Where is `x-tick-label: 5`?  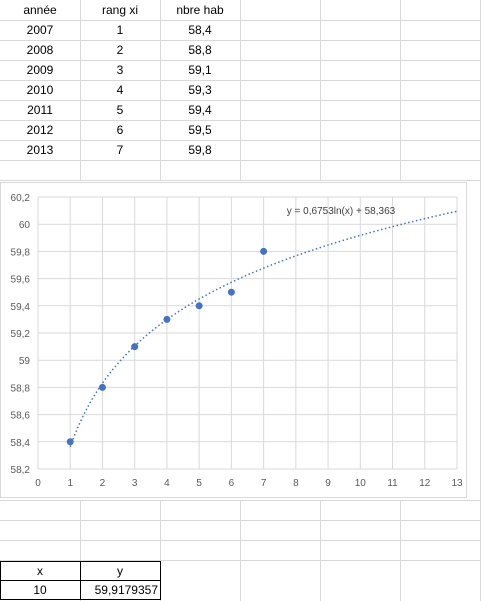
x-tick-label: 5 is located at coordinates (199, 483).